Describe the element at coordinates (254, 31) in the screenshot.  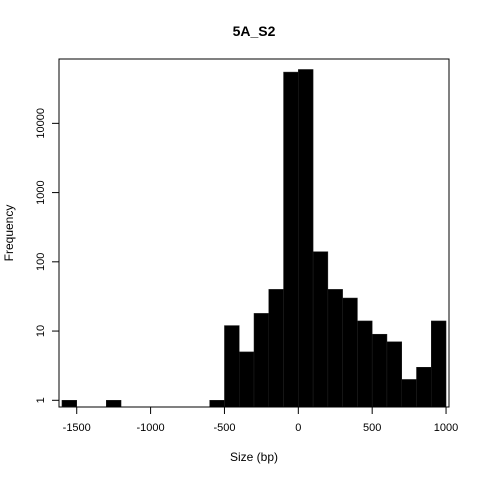
I see `chart-title: 5A_S2` at that location.